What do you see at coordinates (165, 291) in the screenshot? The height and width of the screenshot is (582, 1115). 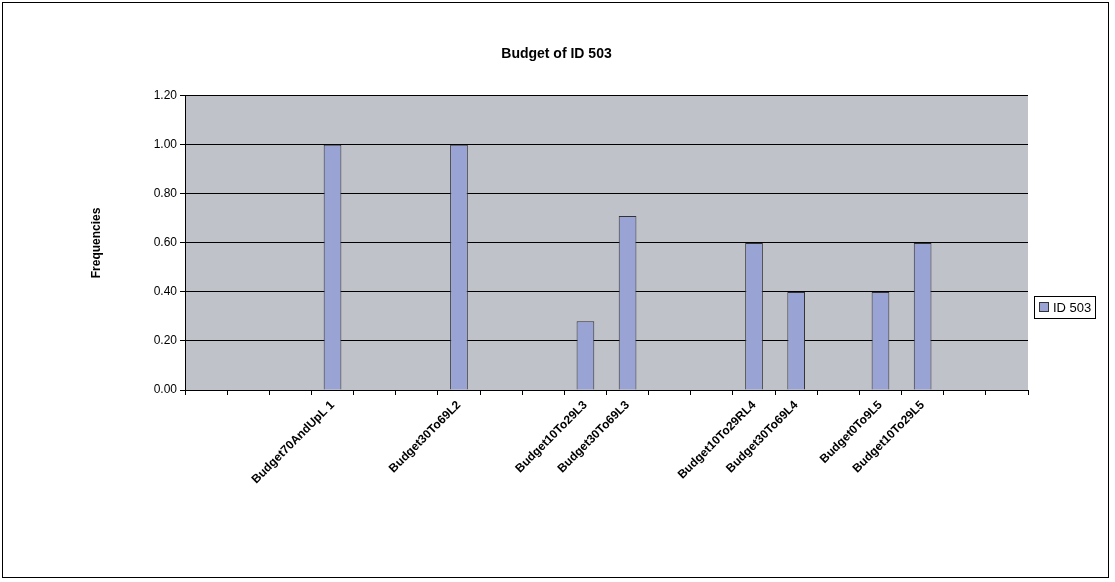 I see `y-tick-label: 0.40` at bounding box center [165, 291].